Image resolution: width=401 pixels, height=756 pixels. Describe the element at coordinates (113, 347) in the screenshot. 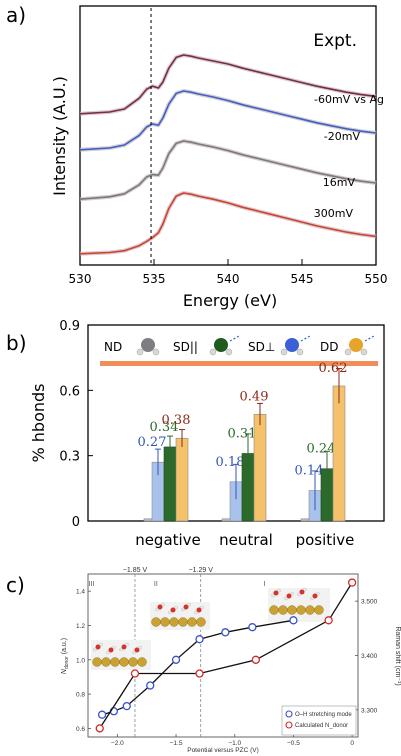

I see `legend-label: ND` at that location.